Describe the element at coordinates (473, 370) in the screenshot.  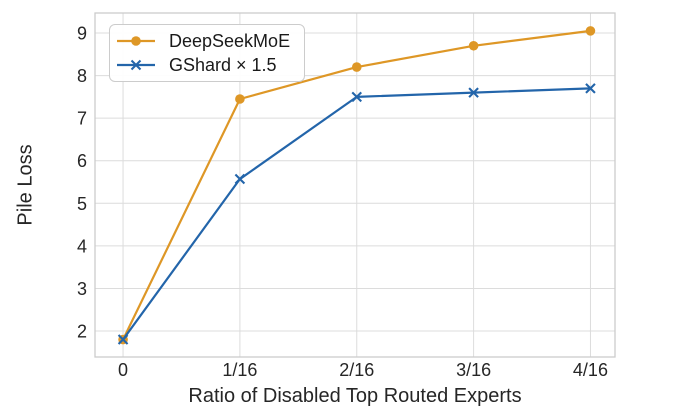
I see `x-tick-label: 3/16` at that location.